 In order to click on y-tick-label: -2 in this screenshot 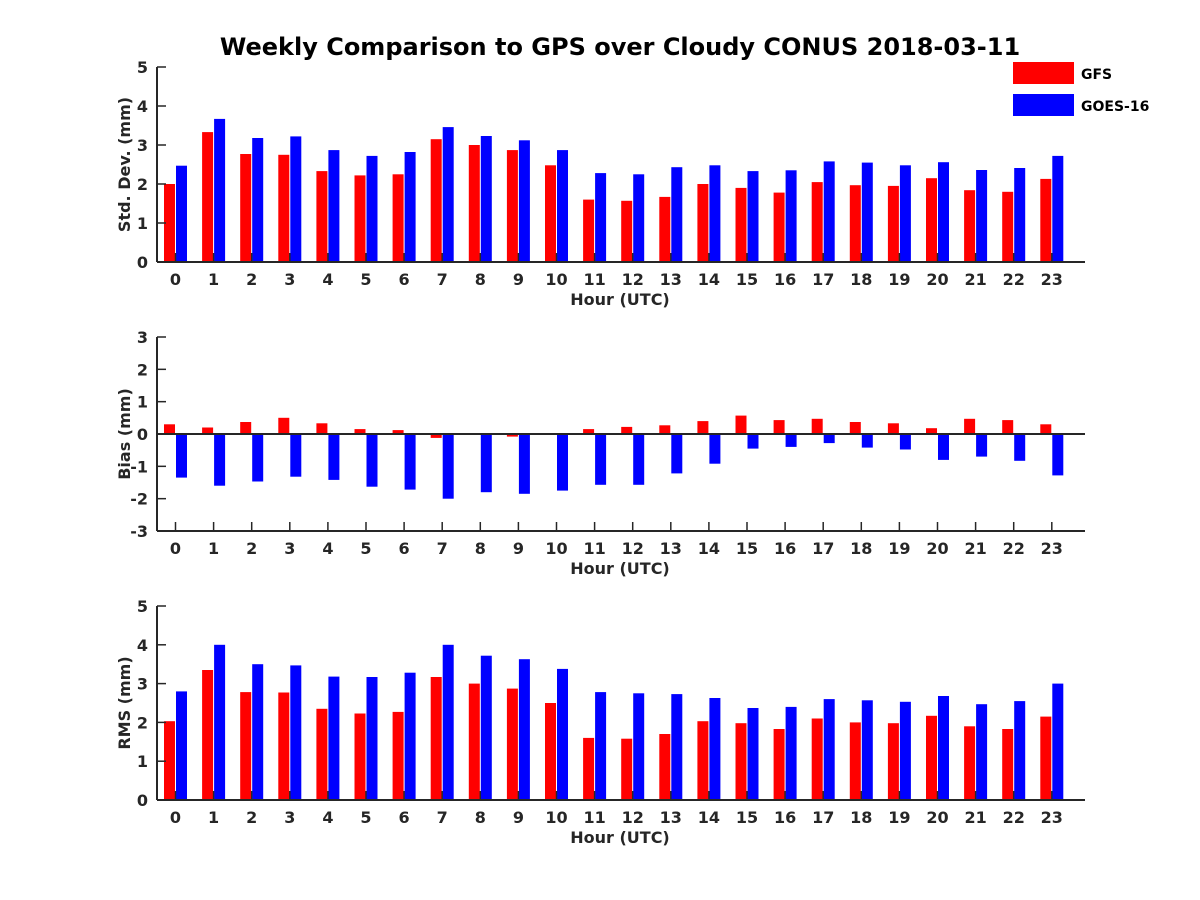, I will do `click(139, 499)`.